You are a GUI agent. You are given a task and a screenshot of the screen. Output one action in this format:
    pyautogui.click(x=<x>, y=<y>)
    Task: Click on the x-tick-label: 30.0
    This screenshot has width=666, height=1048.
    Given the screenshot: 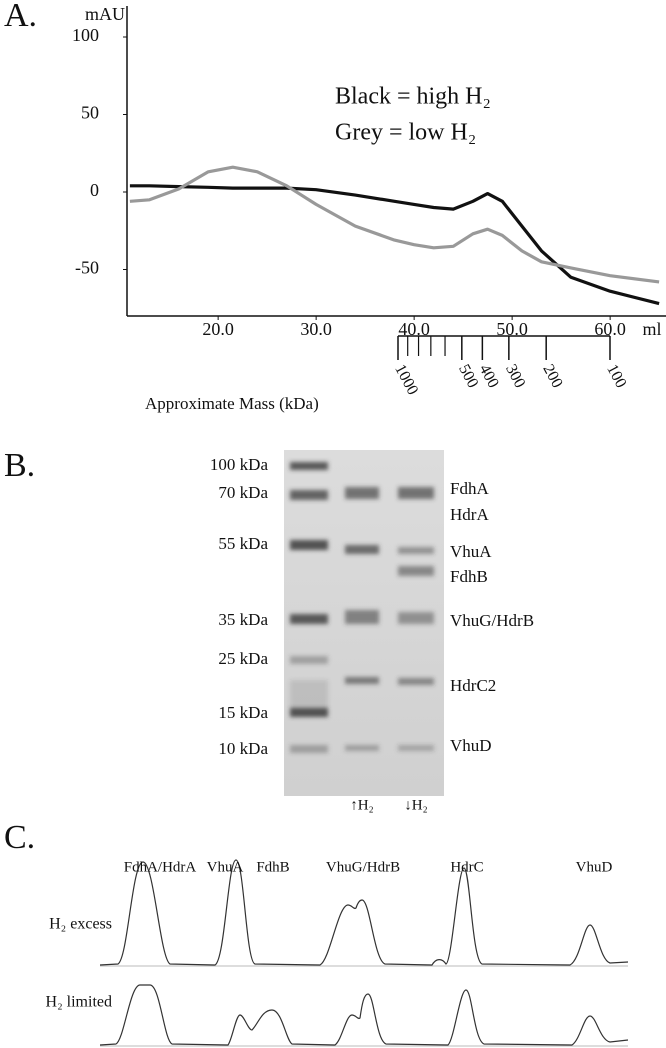 What is the action you would take?
    pyautogui.click(x=316, y=329)
    